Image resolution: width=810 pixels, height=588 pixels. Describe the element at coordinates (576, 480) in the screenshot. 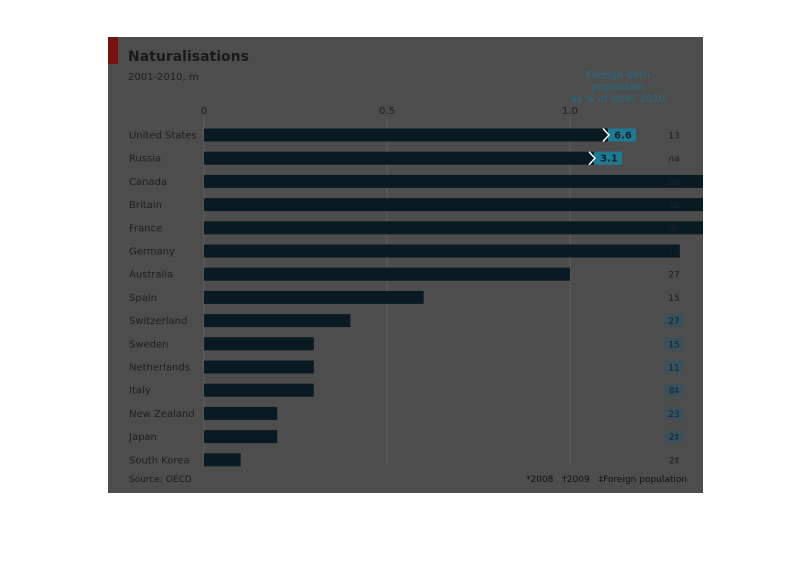

I see `footnote-2009: †2009` at that location.